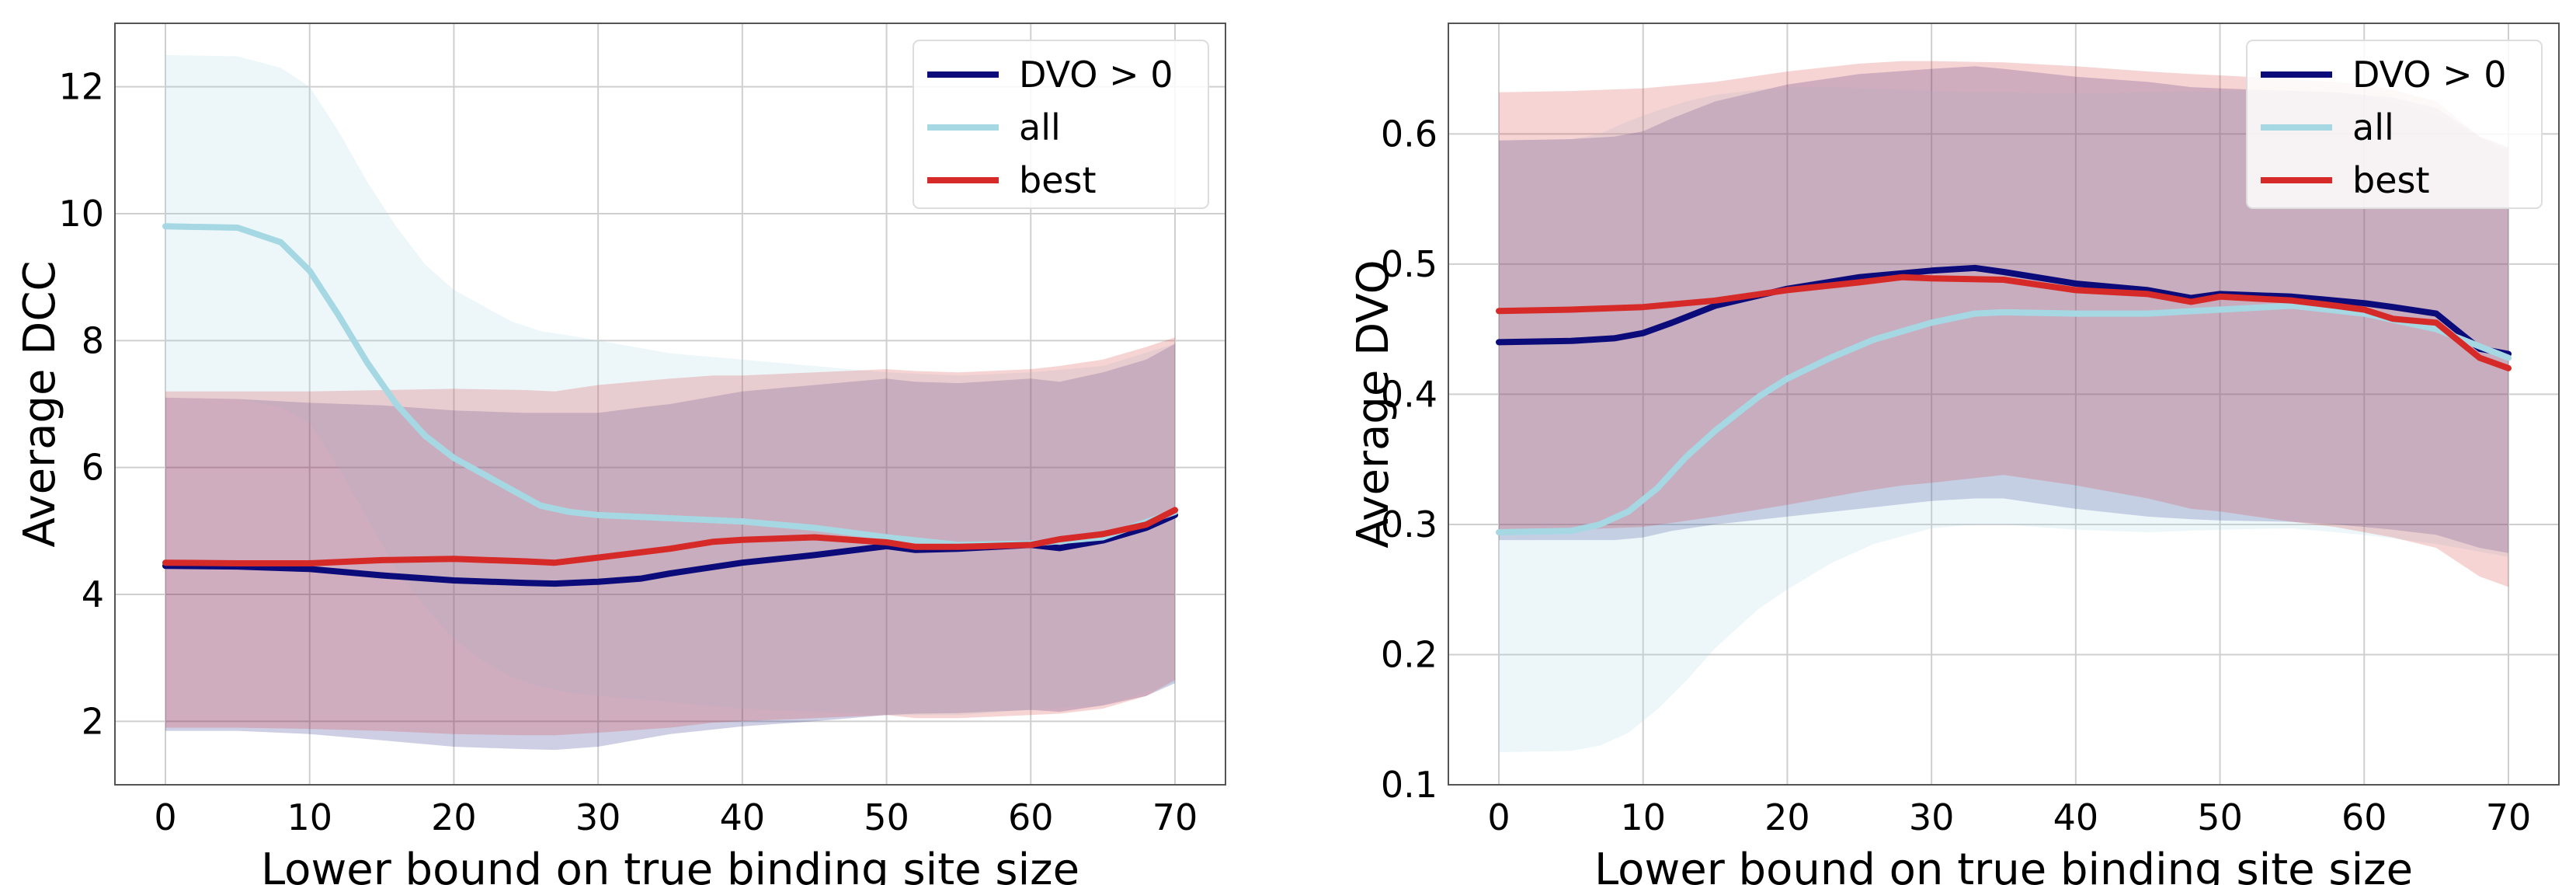 The image size is (2576, 885). I want to click on y-tick-label: 0.6, so click(1409, 134).